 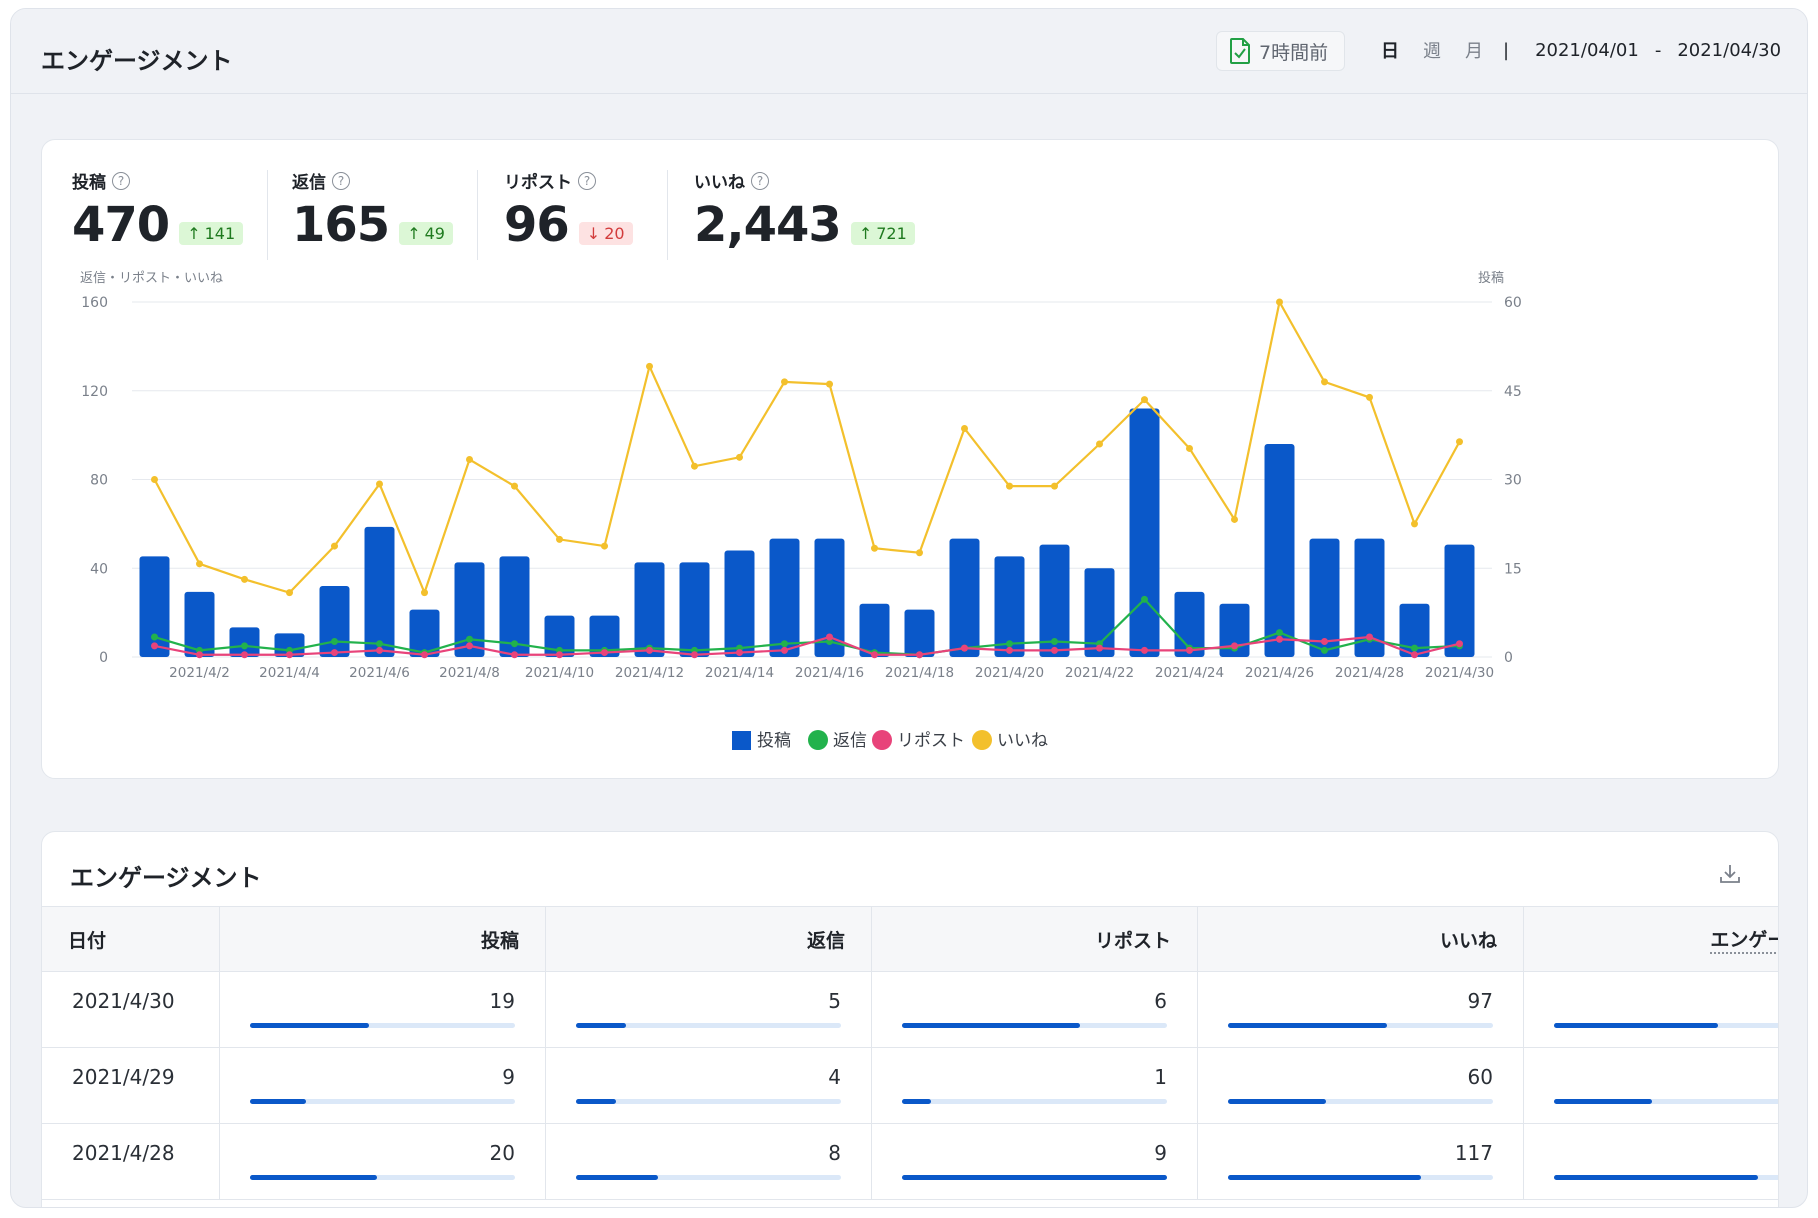 What do you see at coordinates (1361, 1085) in the screenshot?
I see `cell-likes: 60` at bounding box center [1361, 1085].